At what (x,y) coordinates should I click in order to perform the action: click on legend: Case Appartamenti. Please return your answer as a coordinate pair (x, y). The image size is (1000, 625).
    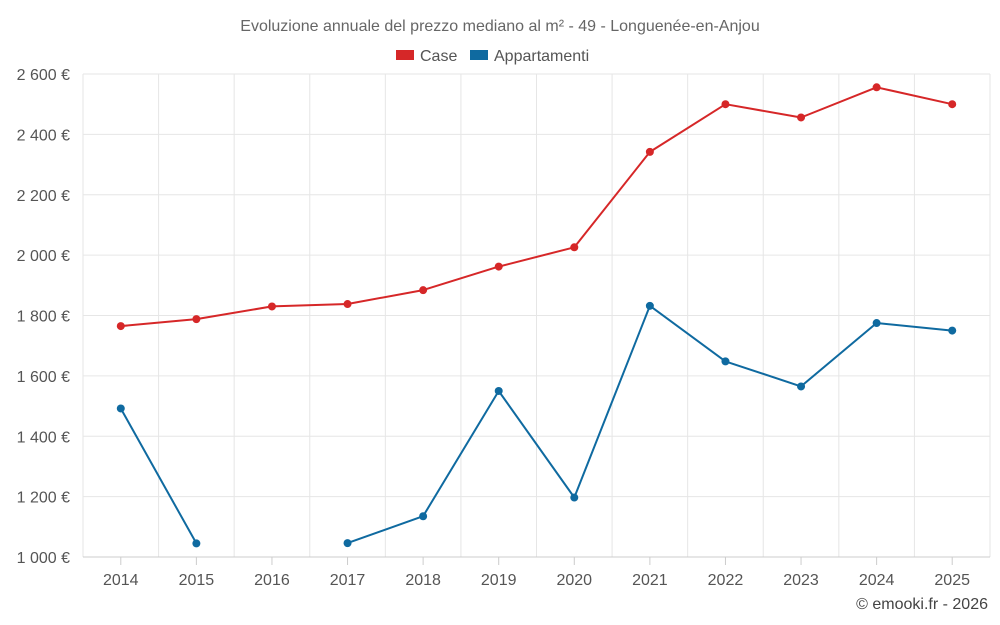
    Looking at the image, I should click on (492, 56).